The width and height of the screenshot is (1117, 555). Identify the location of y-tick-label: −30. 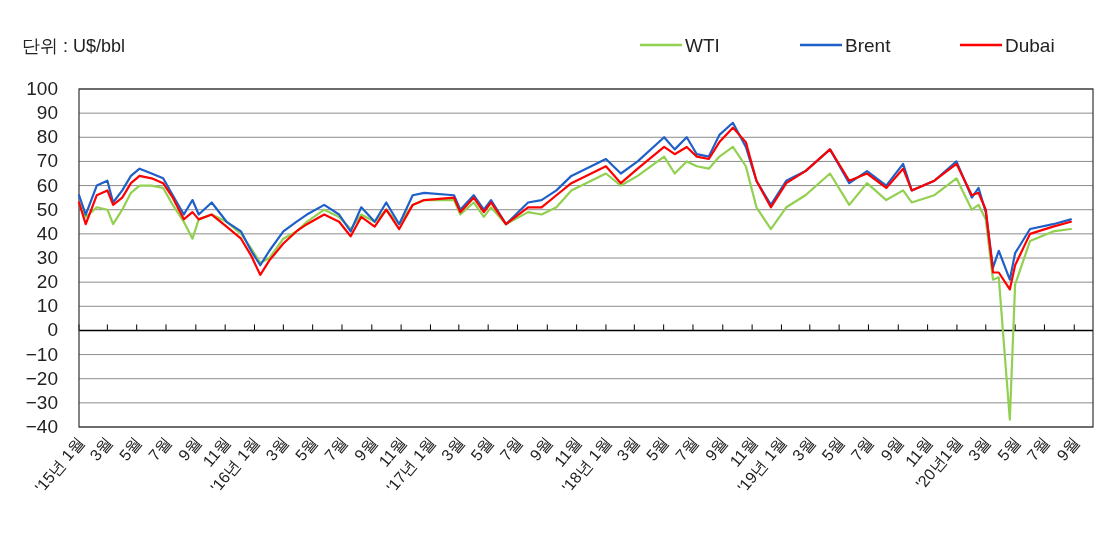
(41, 402).